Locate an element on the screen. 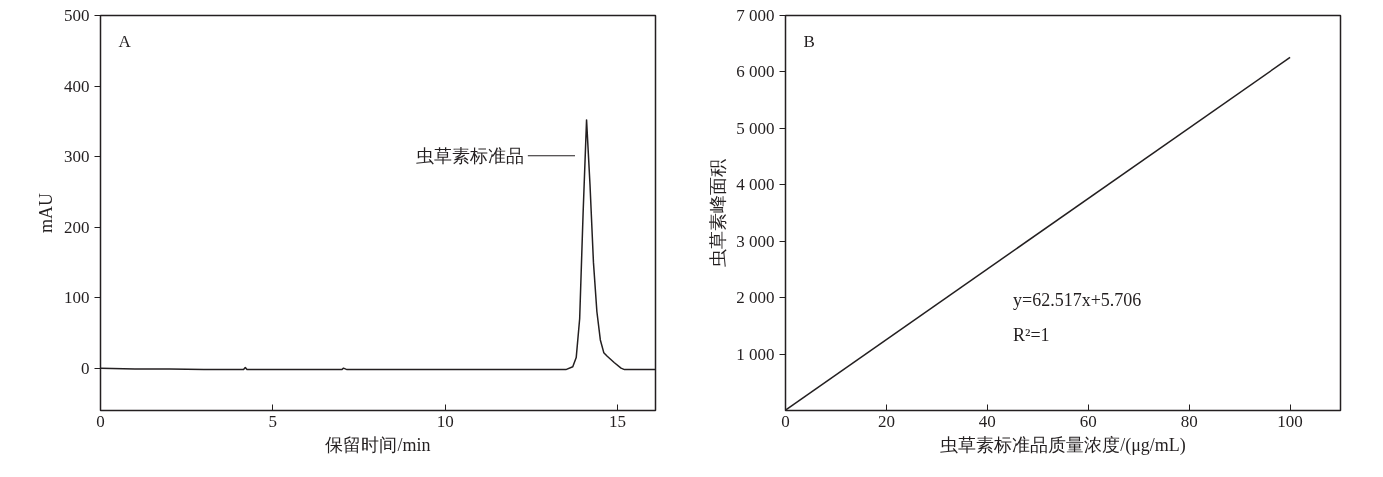 The image size is (1383, 477). y-tick-label: 2 000 is located at coordinates (755, 298).